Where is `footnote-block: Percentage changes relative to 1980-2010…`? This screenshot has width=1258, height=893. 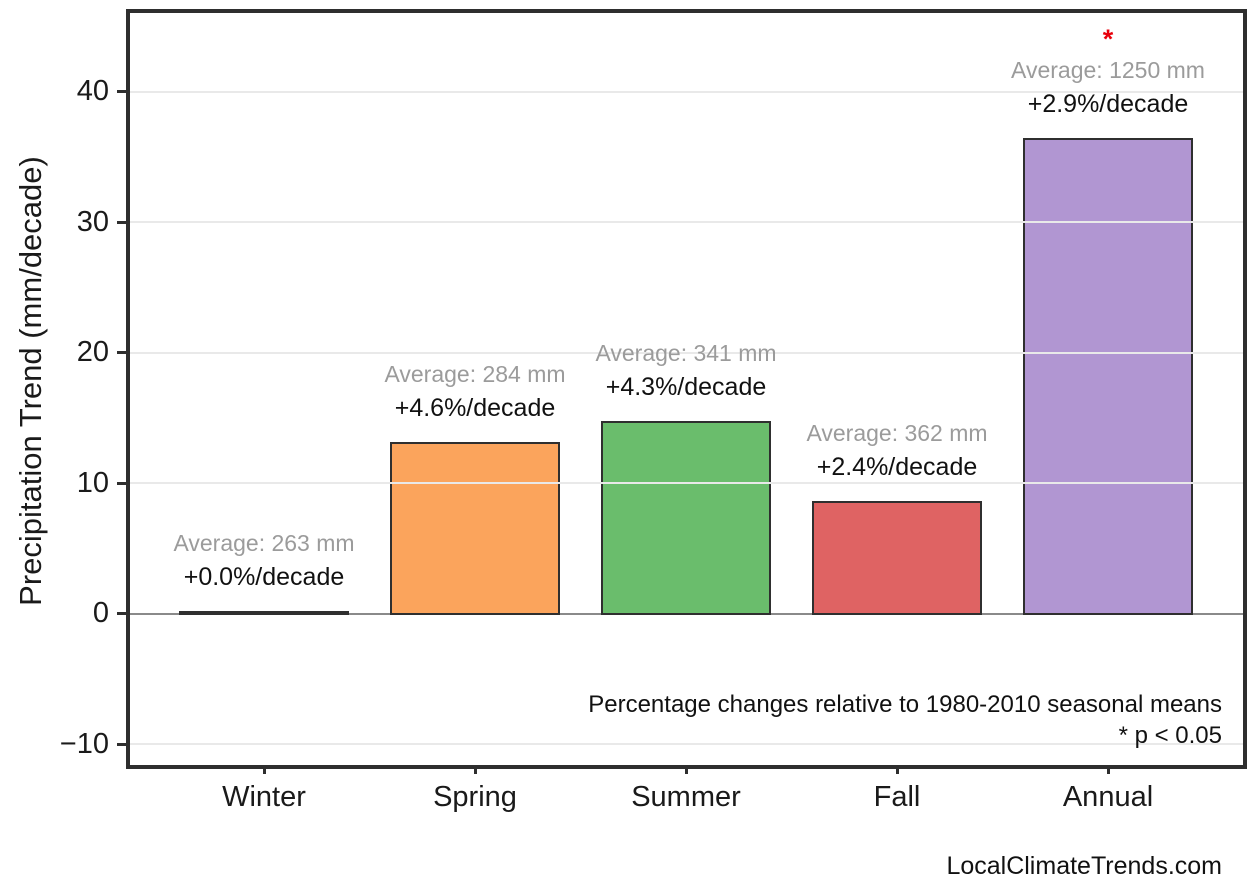
footnote-block: Percentage changes relative to 1980-2010… is located at coordinates (905, 720).